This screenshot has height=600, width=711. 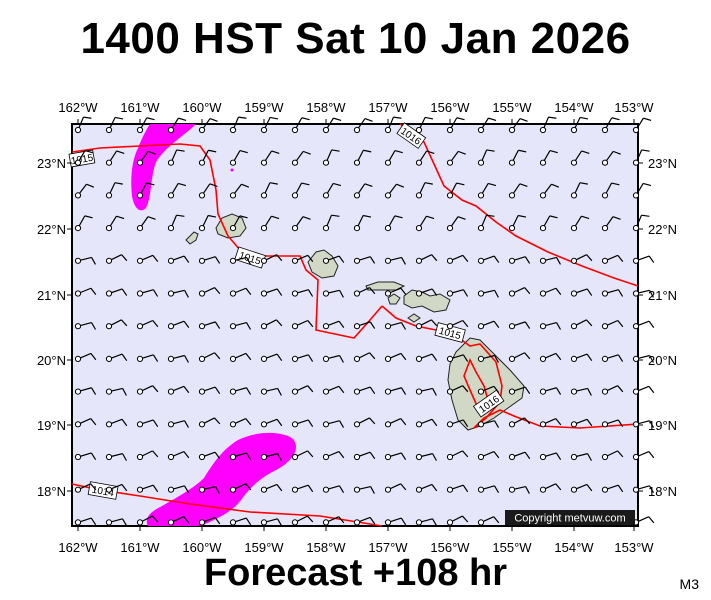 What do you see at coordinates (51, 491) in the screenshot?
I see `lat-label: 18°N` at bounding box center [51, 491].